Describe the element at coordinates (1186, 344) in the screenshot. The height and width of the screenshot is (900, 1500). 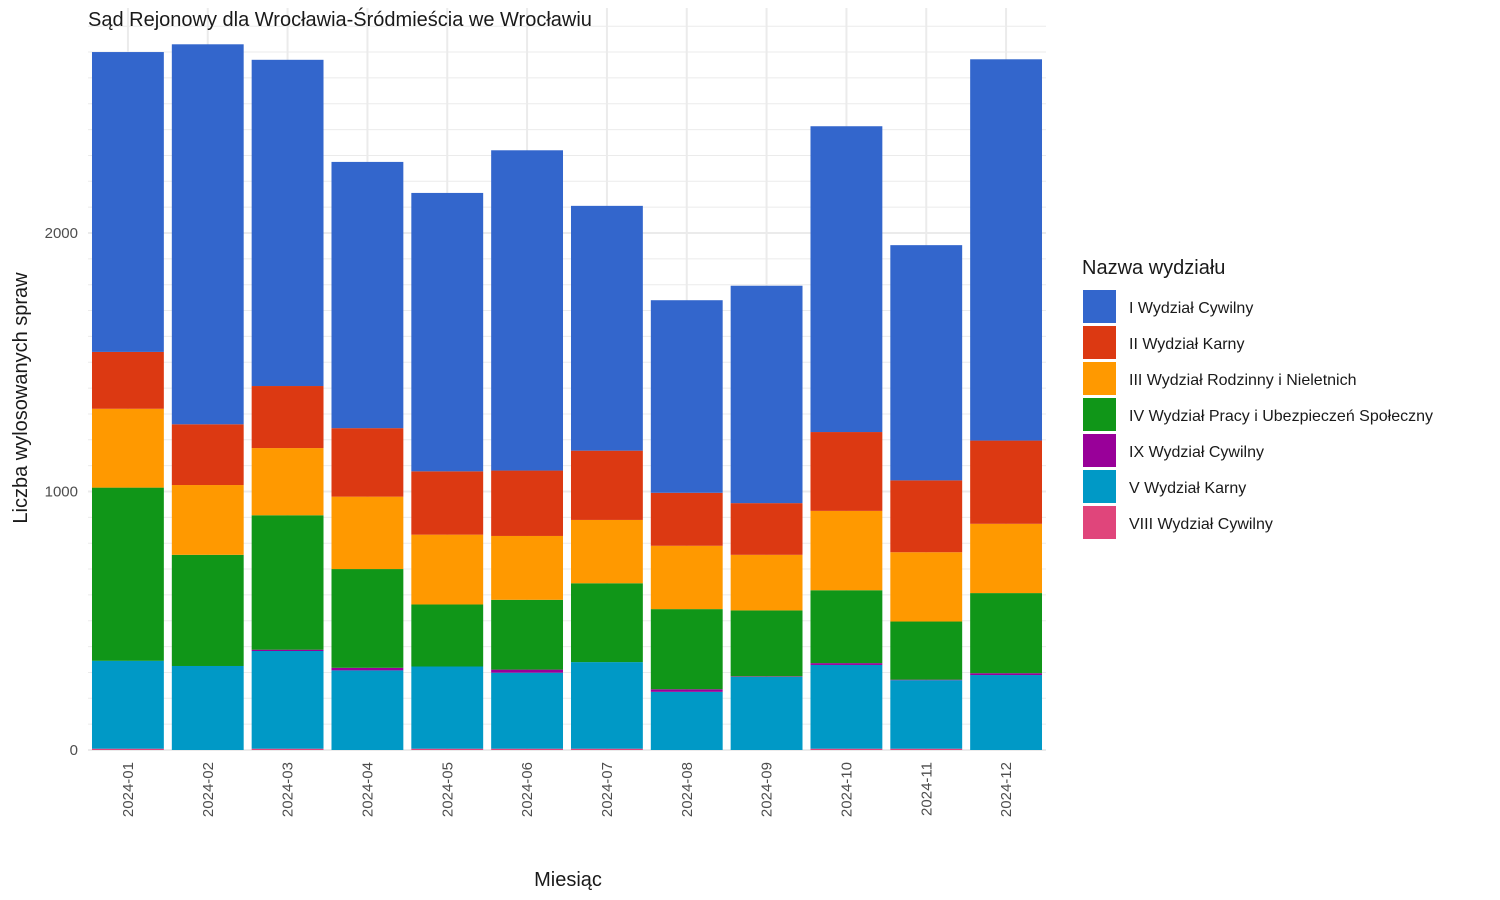
I see `legend-label: II Wydział Karny` at that location.